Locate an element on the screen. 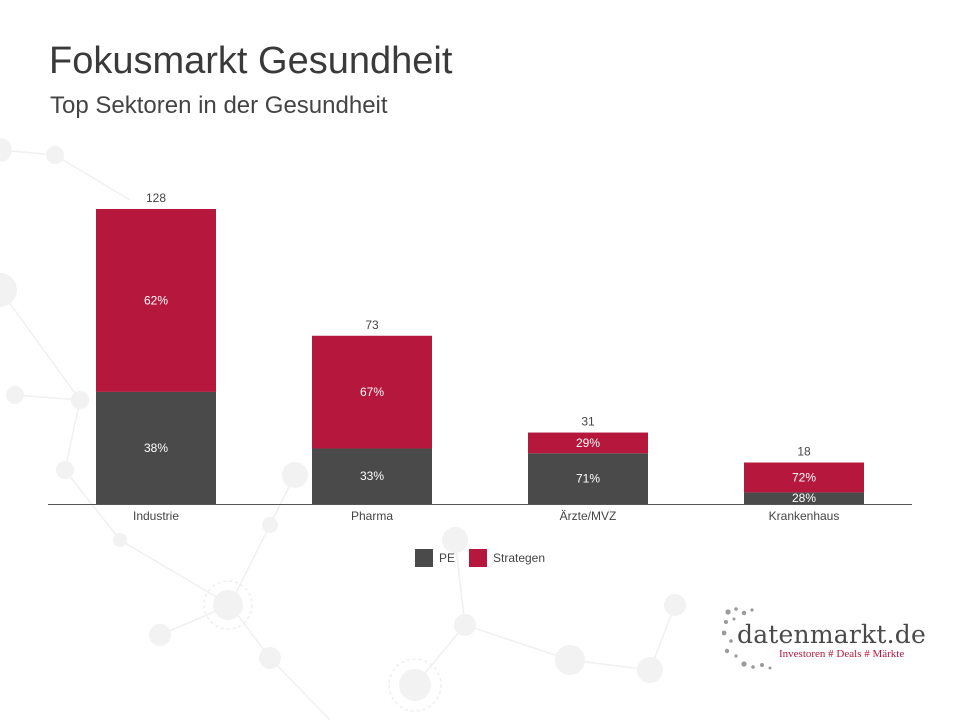 This screenshot has height=720, width=960. bar-label-pe-2: 71% is located at coordinates (588, 479).